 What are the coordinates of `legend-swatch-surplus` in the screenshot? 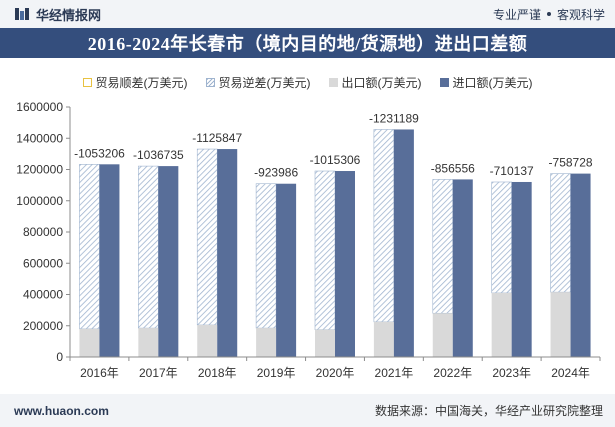 It's located at (87, 82).